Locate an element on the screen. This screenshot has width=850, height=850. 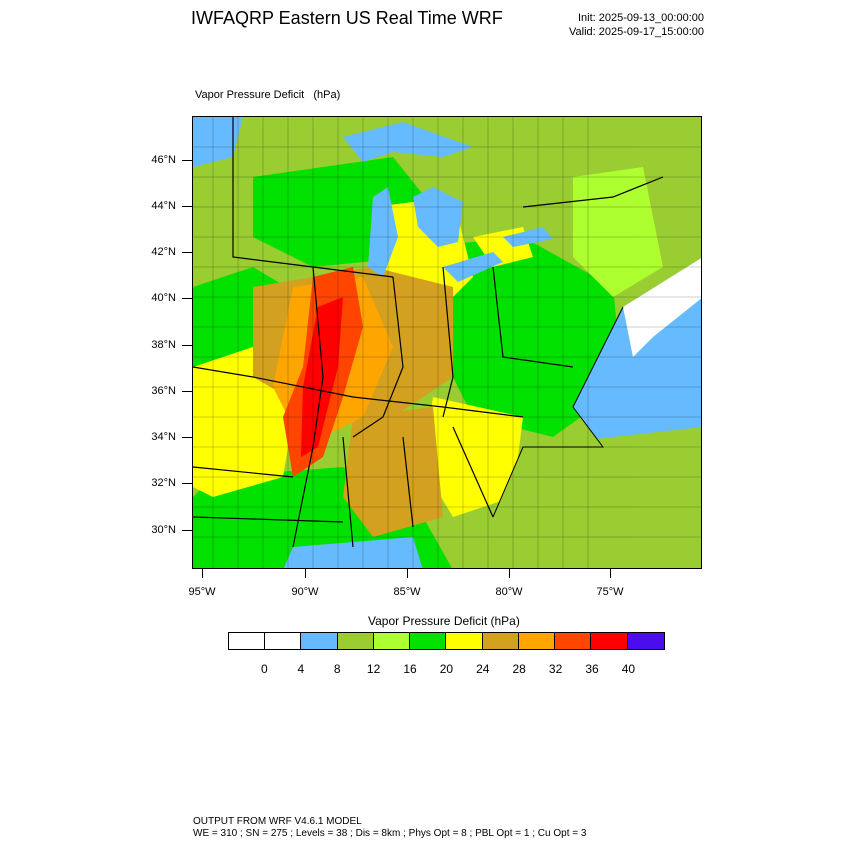
lon-label-80w: 80°W is located at coordinates (509, 592).